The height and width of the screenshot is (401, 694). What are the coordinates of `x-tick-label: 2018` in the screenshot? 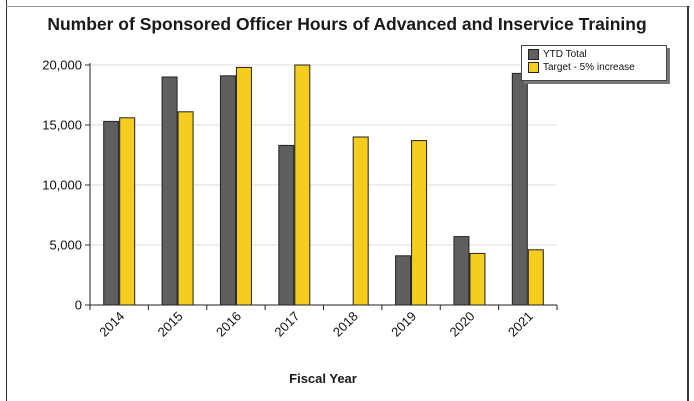 It's located at (345, 324).